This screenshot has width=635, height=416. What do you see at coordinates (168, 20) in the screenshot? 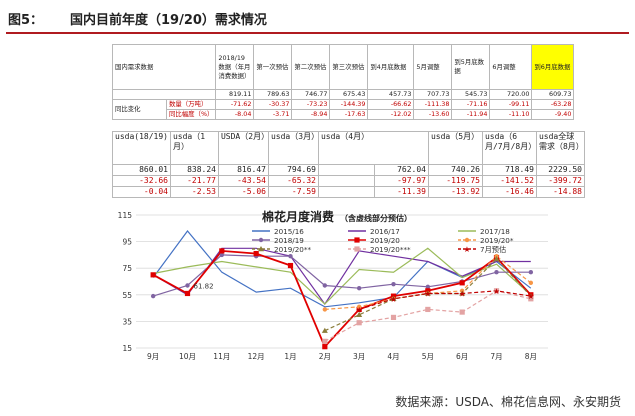
I see `figure-title: 国内目前年度（19/20）需求情况` at bounding box center [168, 20].